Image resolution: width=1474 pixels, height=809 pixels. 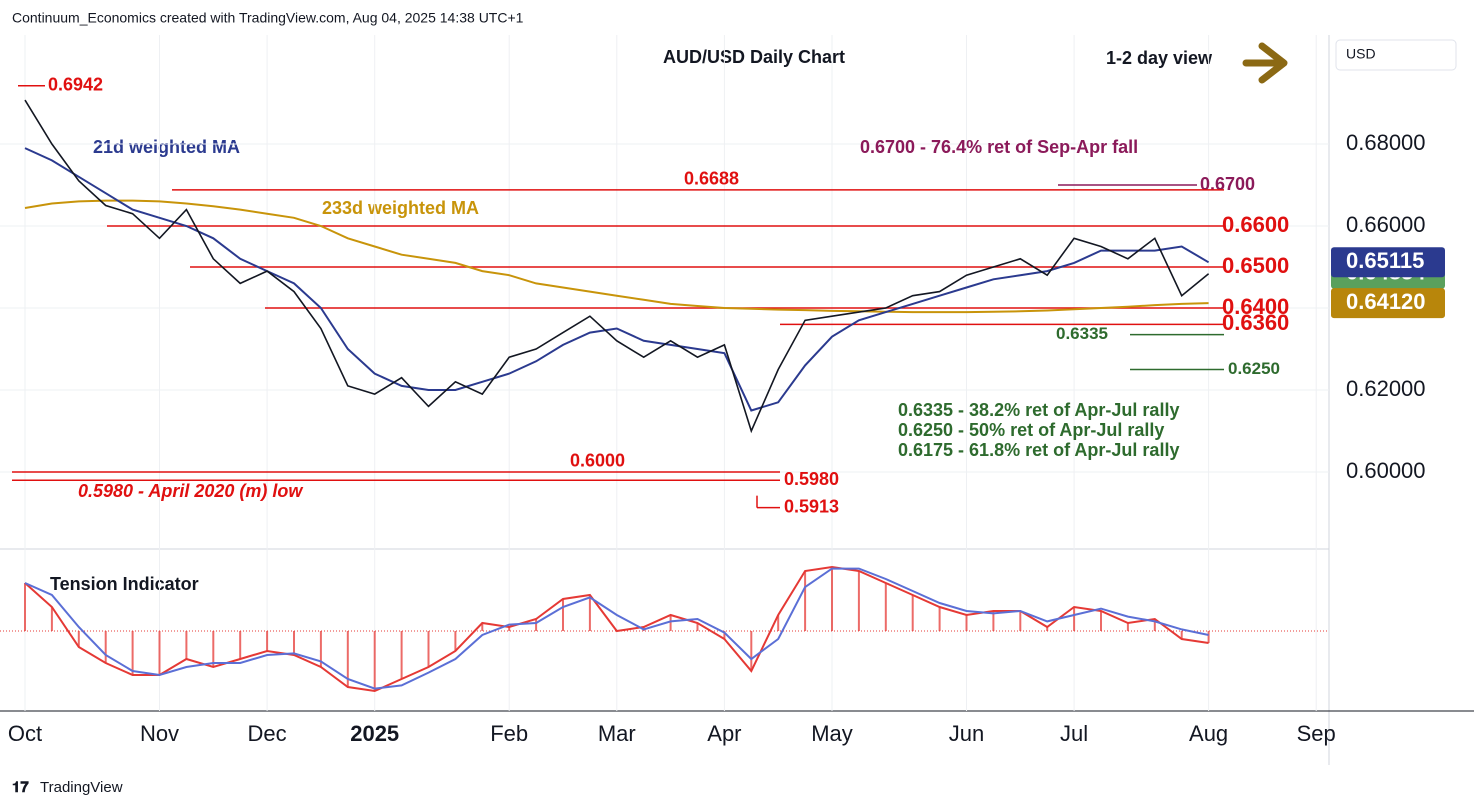 What do you see at coordinates (1386, 142) in the screenshot?
I see `y-tick-label: 0.68000` at bounding box center [1386, 142].